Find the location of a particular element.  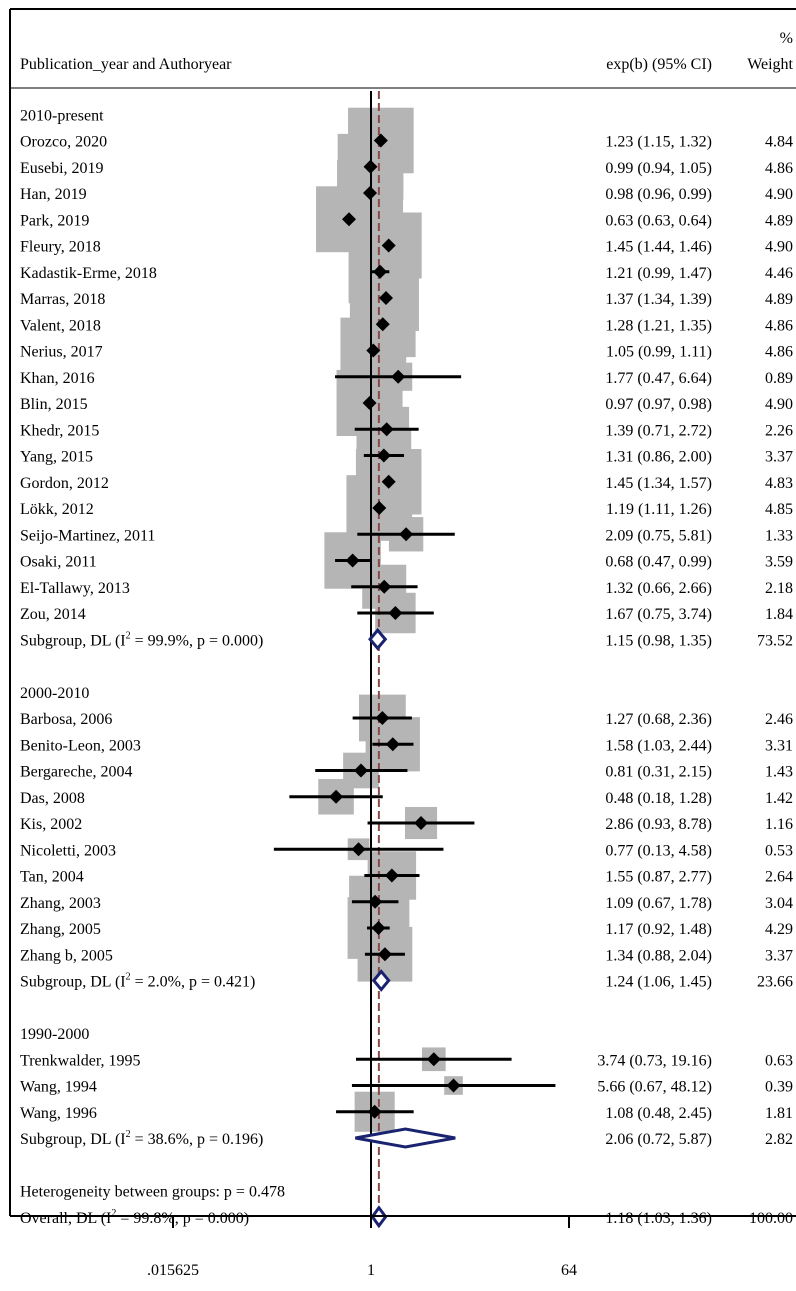

study-ci-text: 0.63 (0.63, 0.64) is located at coordinates (658, 220).